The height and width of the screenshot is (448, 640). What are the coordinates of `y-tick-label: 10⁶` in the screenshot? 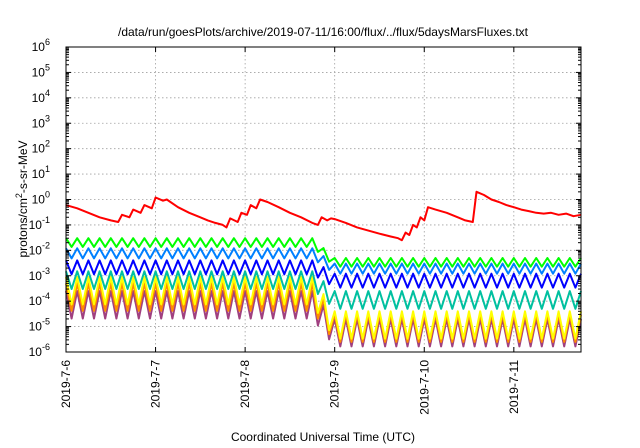 It's located at (41, 45).